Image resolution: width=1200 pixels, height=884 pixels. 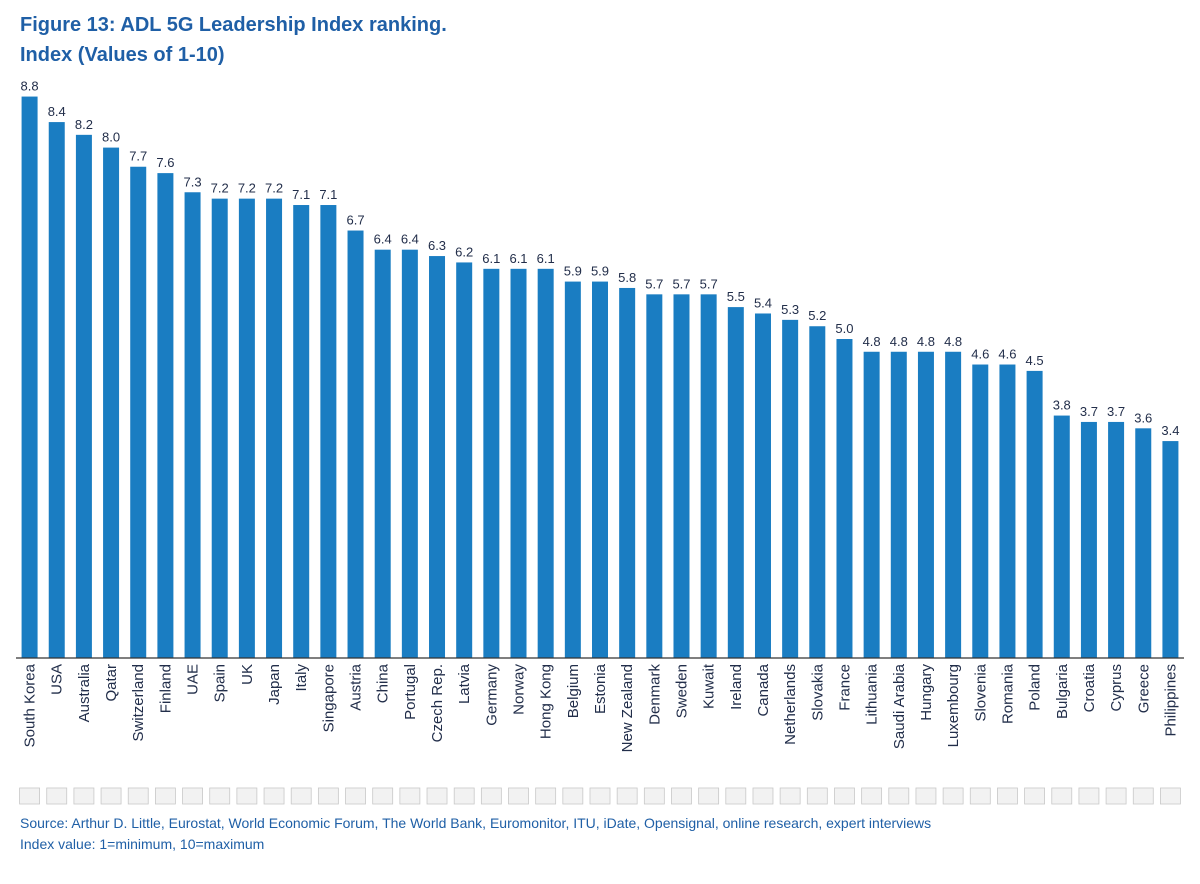 I want to click on value-label: 5.4, so click(x=763, y=302).